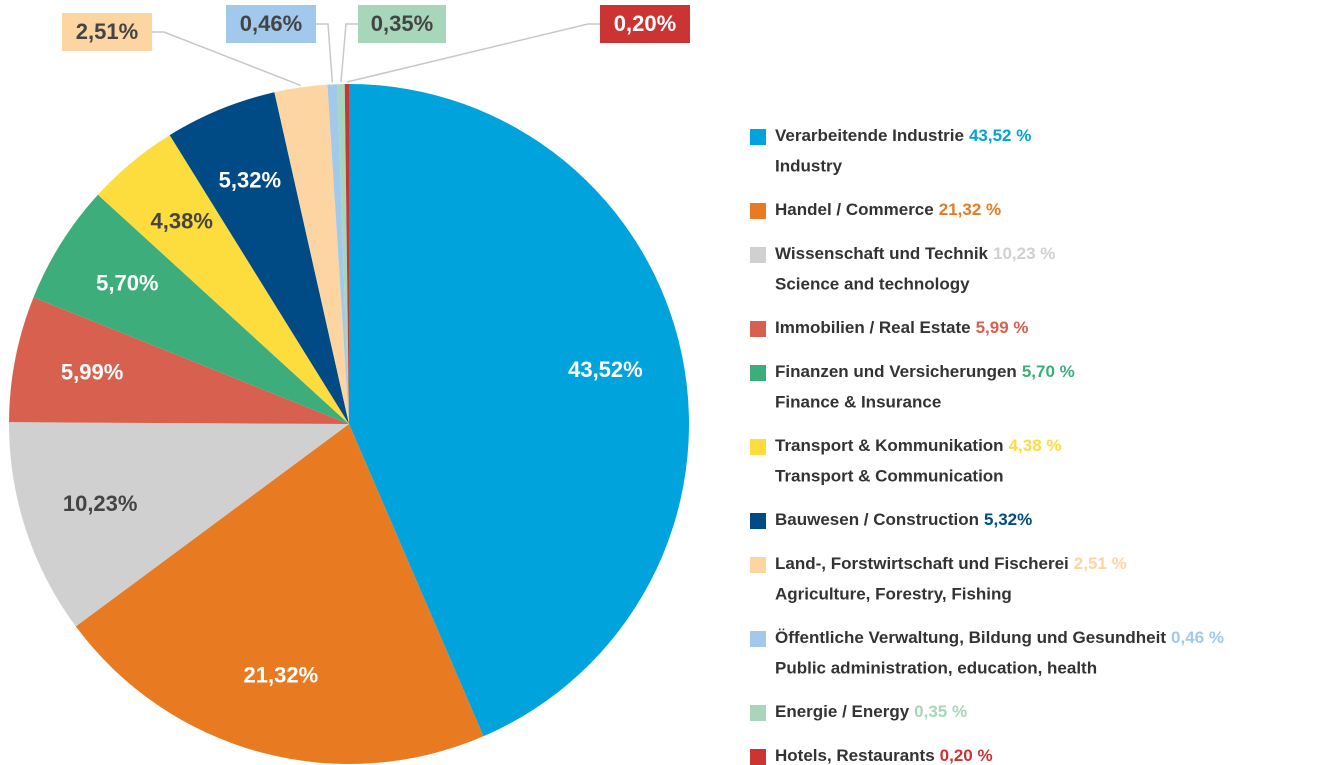  I want to click on legend-name: Finanzen und Versicherungen, so click(896, 371).